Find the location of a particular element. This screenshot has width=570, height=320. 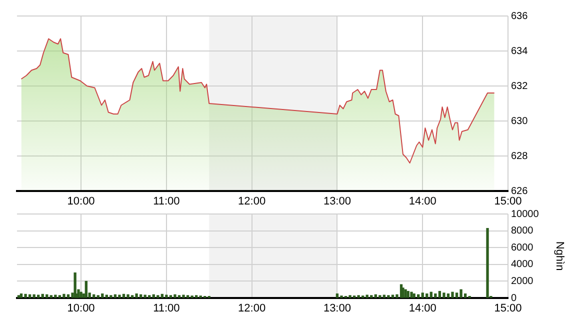

y-tick-label: 630 is located at coordinates (519, 121).